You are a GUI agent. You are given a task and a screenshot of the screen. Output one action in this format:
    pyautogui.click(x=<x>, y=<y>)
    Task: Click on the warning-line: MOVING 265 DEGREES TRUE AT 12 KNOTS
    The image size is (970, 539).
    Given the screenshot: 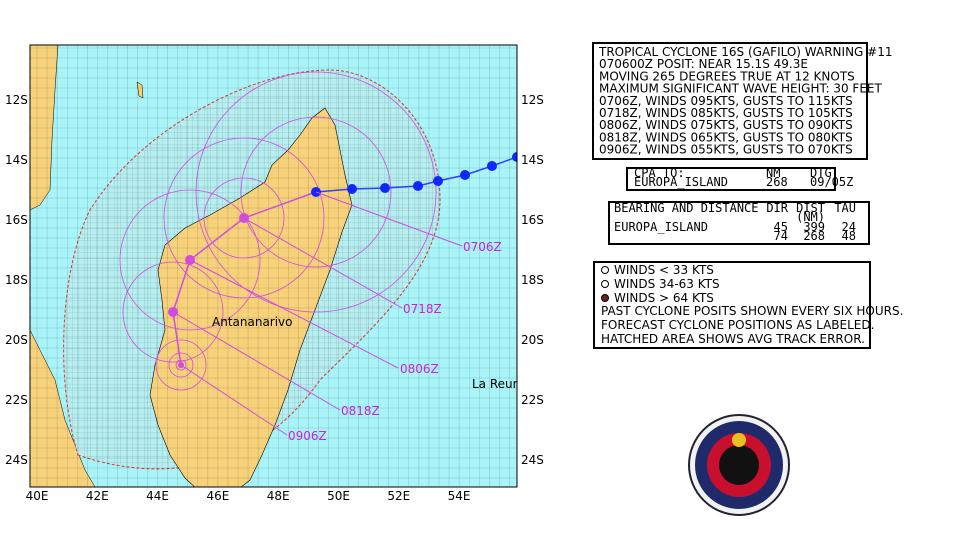 What is the action you would take?
    pyautogui.click(x=727, y=76)
    